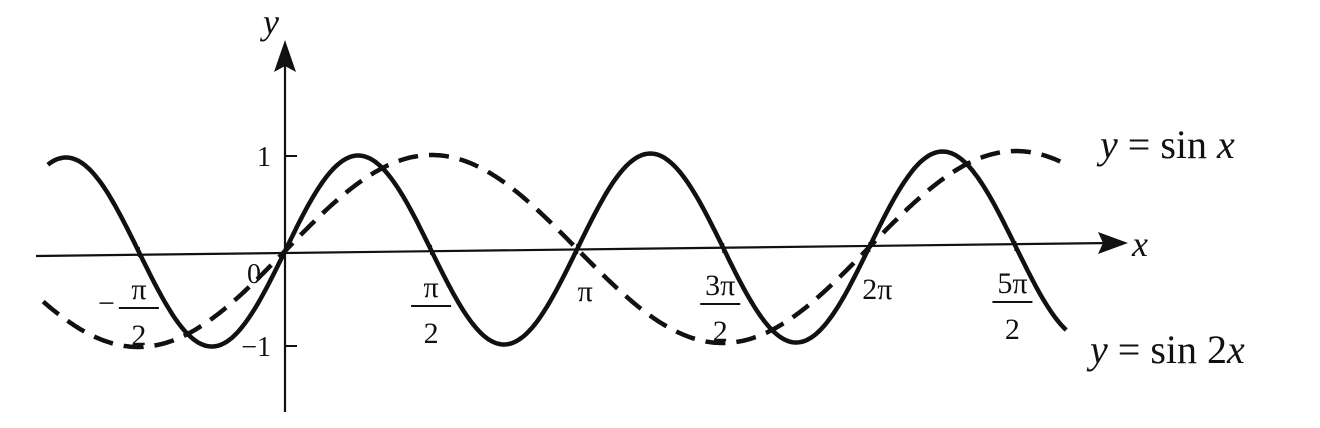  I want to click on series-label-sin2x: y = sin 2x, so click(1165, 349).